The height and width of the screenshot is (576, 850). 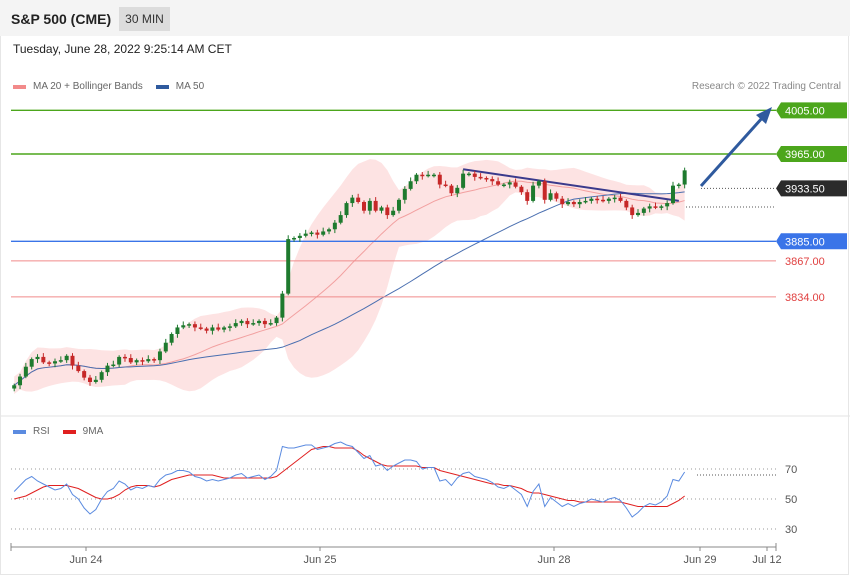 What do you see at coordinates (732, 151) in the screenshot?
I see `target-arrow-shaft` at bounding box center [732, 151].